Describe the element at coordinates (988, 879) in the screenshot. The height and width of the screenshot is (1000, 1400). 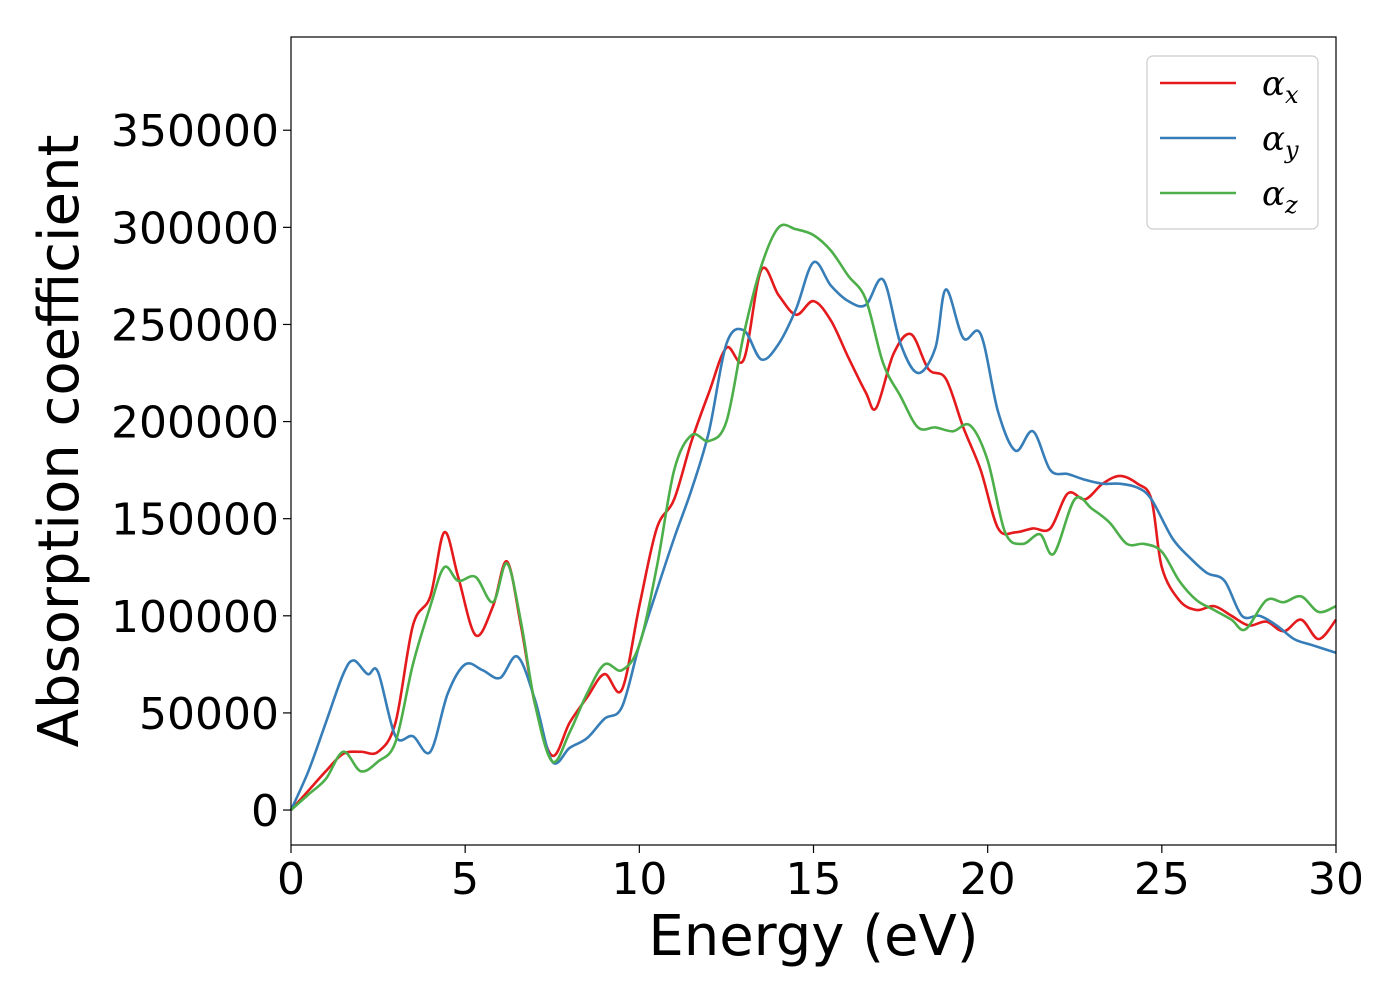
I see `x-tick-label: 20` at that location.